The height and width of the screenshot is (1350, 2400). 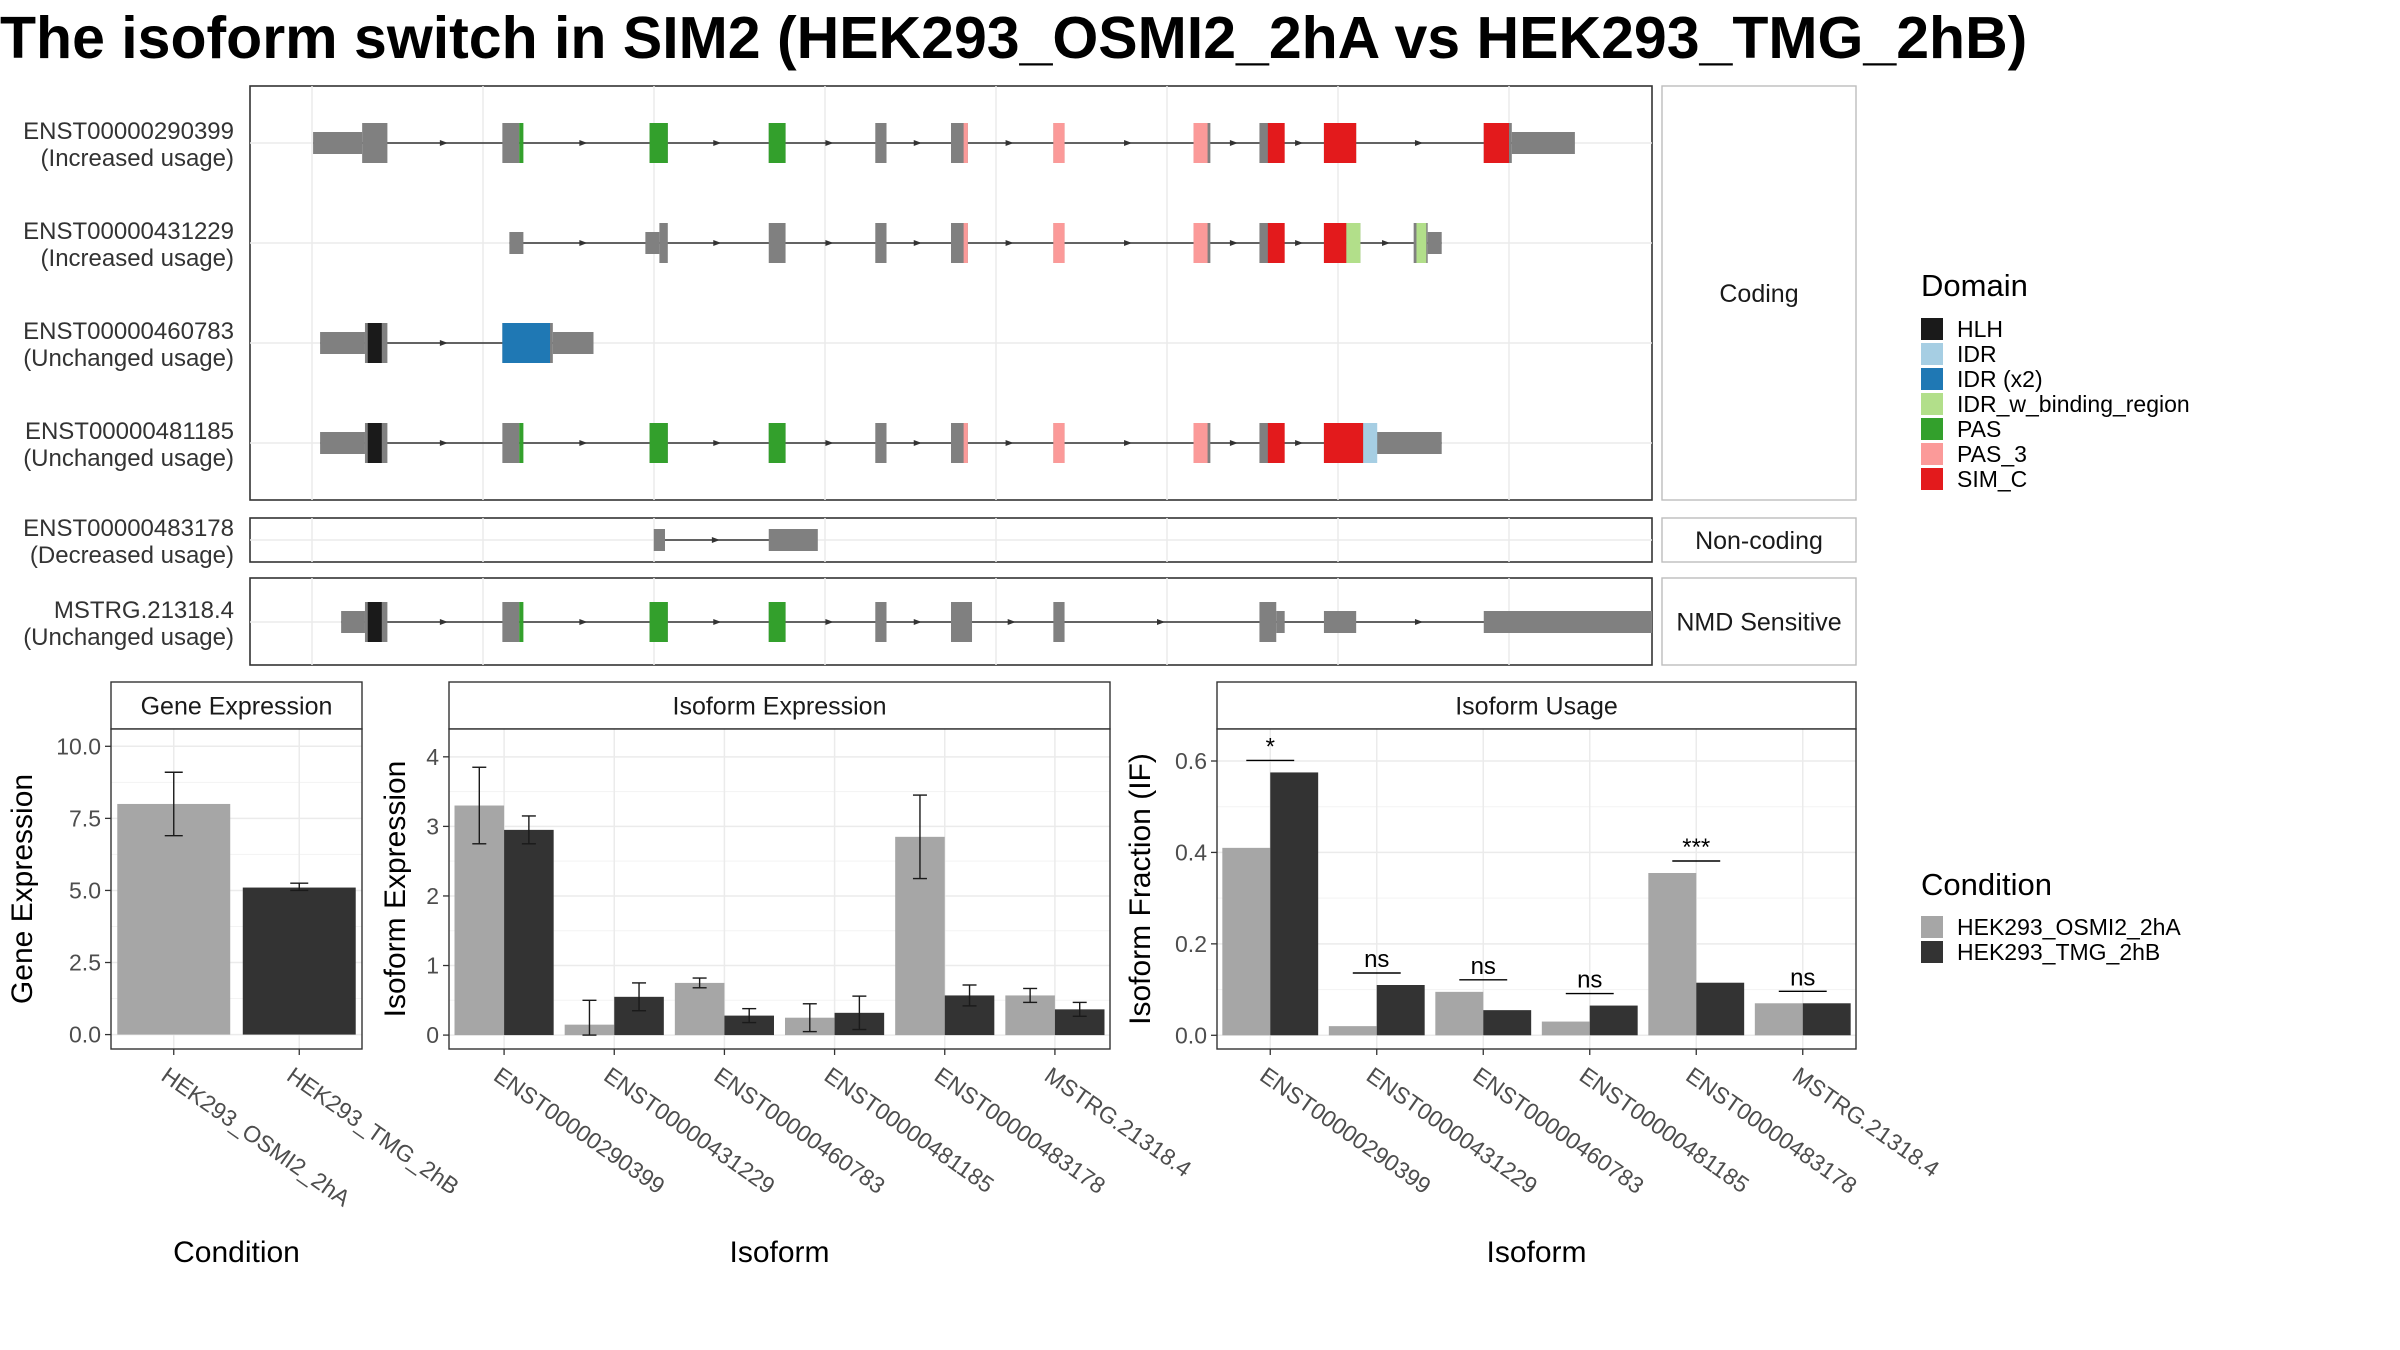 I want to click on isoform-usage-label: (Increased usage), so click(x=137, y=258).